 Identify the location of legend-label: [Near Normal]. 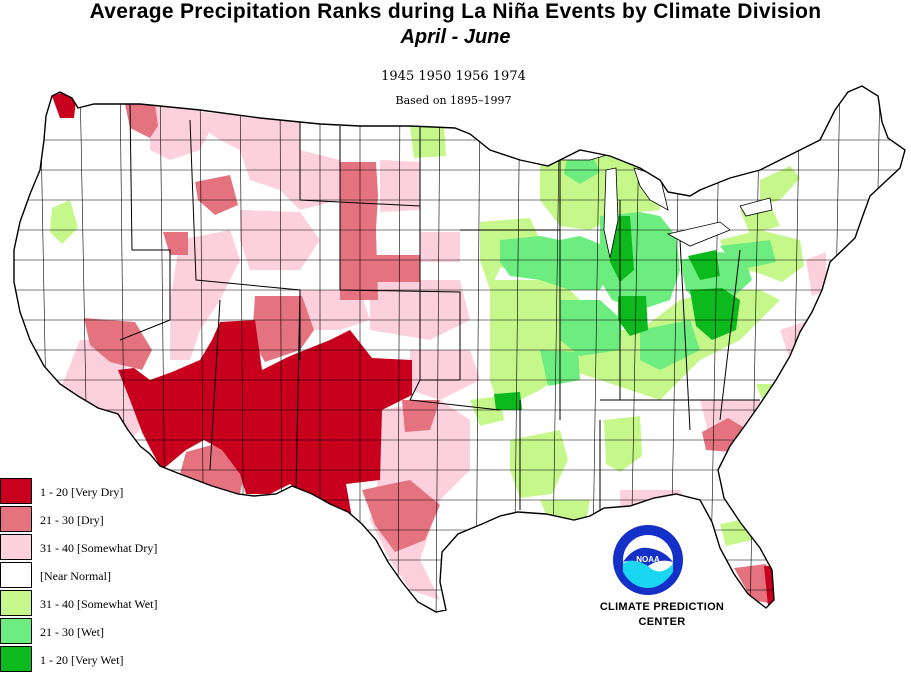
(75, 576).